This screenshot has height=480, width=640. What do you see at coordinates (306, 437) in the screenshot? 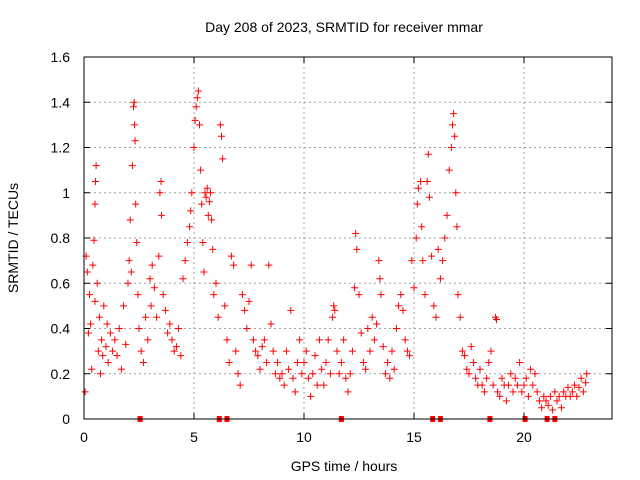
I see `x-tick-labels: 0 5 10 15 20` at bounding box center [306, 437].